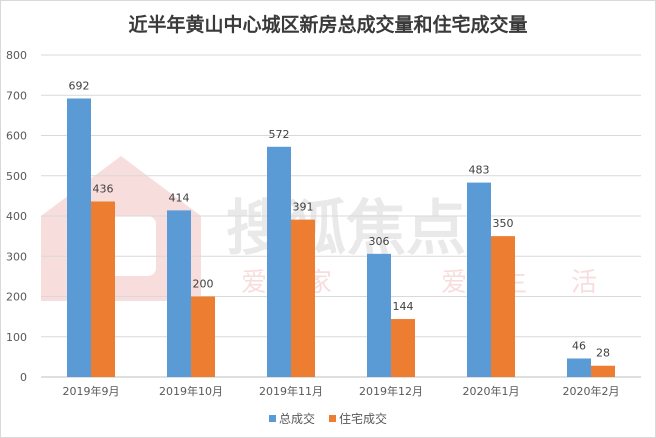  I want to click on y-tick-label: 300, so click(16, 256).